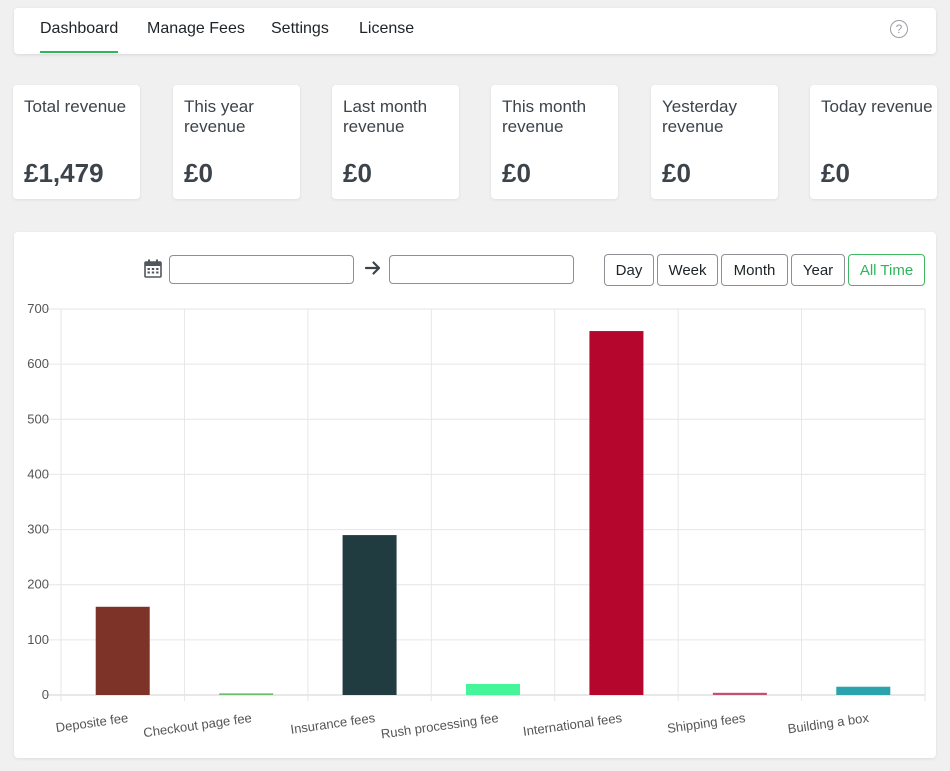 The height and width of the screenshot is (771, 950). What do you see at coordinates (395, 142) in the screenshot?
I see `stat-card-last-month-revenue: Last month revenue £0` at bounding box center [395, 142].